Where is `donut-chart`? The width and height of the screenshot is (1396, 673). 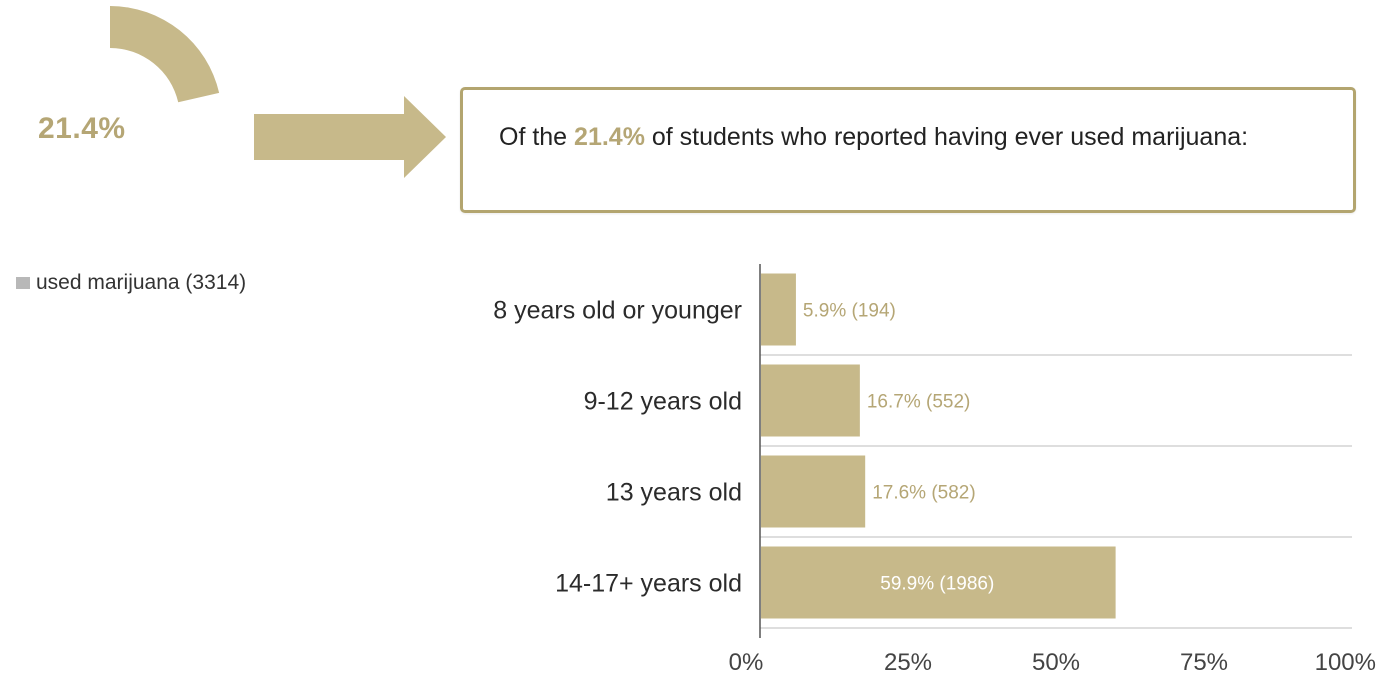
donut-chart is located at coordinates (165, 54).